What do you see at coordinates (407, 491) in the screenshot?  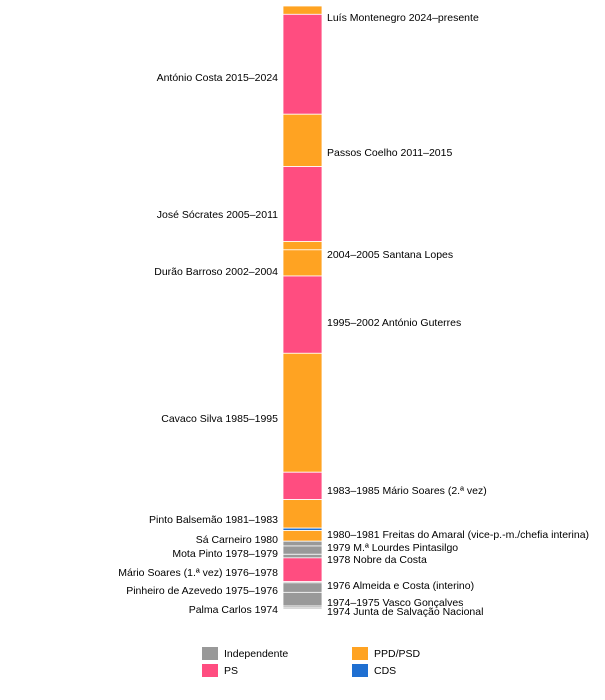 I see `segment-label-8: 1983–1985 Mário Soares (2.ª vez)` at bounding box center [407, 491].